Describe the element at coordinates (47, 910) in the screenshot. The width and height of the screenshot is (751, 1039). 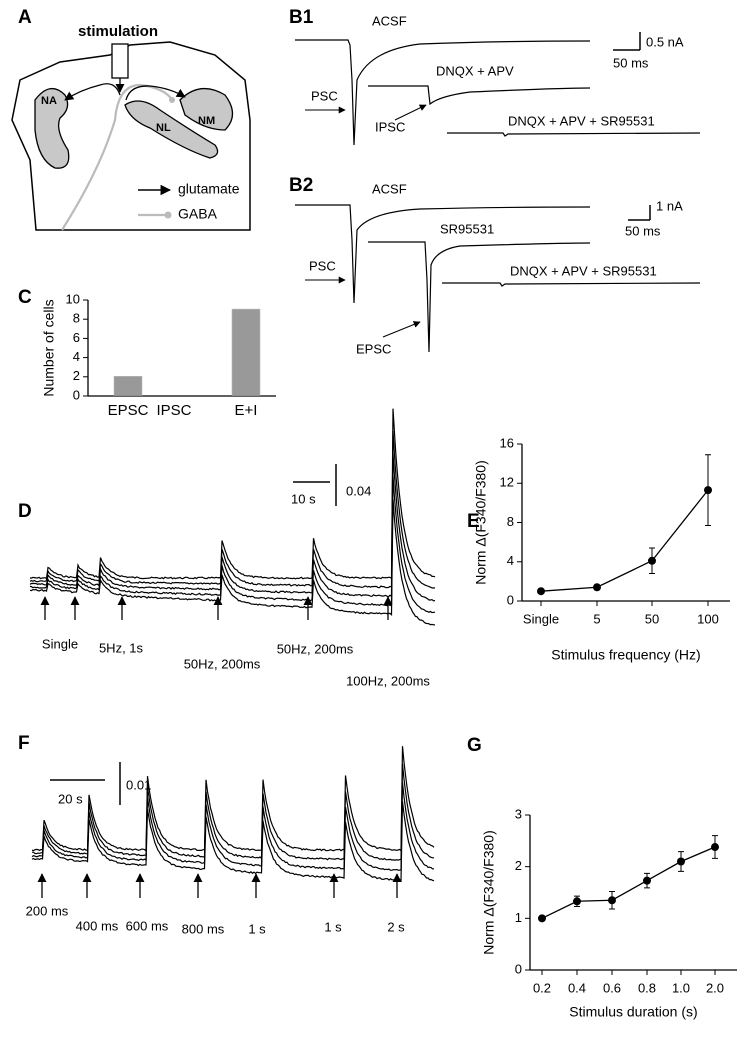
I see `stimulus-label: 200 ms` at that location.